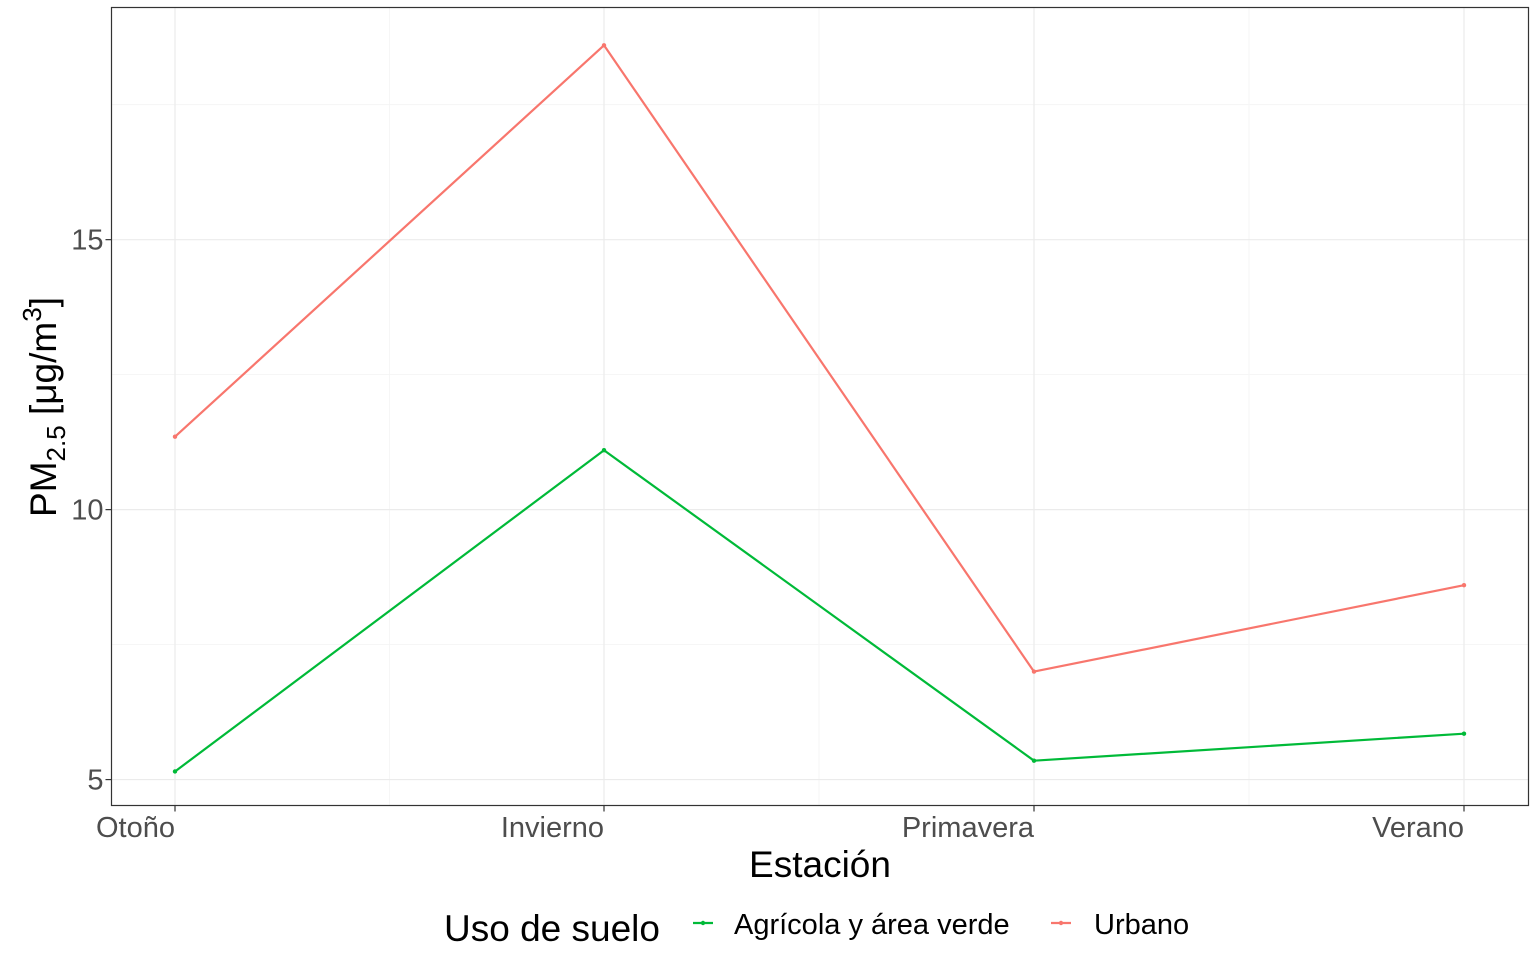  I want to click on legend-label: Urbano, so click(1141, 925).